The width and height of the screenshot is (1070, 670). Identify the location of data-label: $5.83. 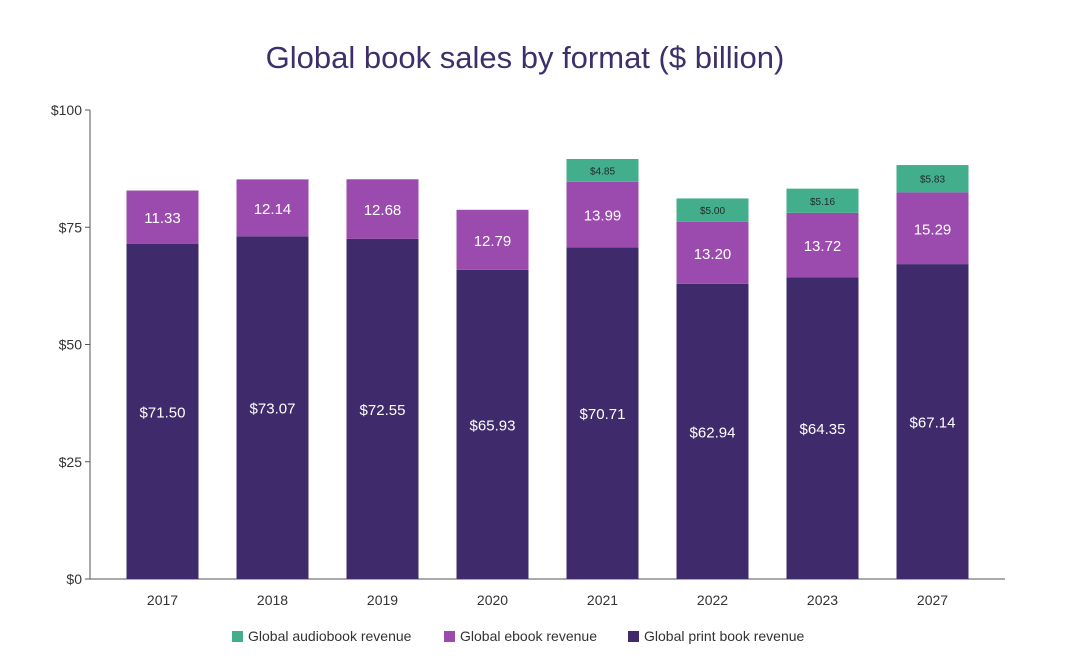
(932, 180).